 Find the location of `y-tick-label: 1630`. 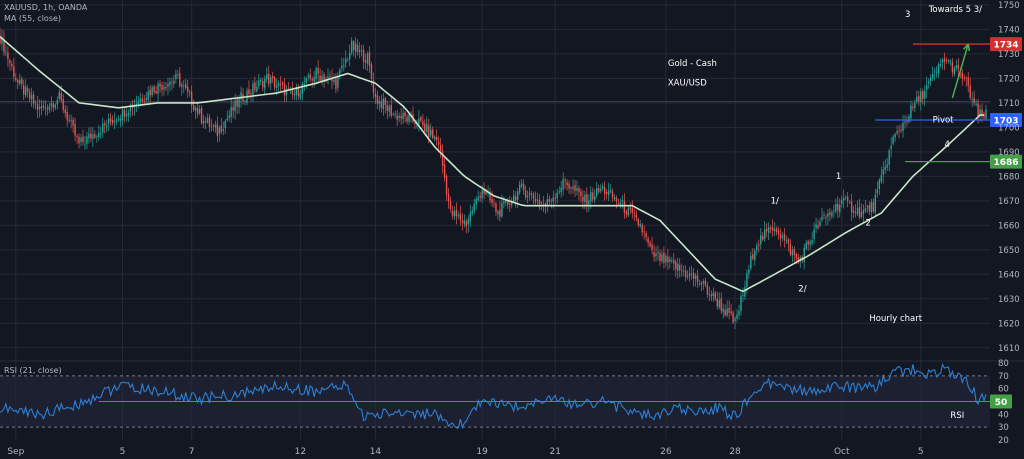

y-tick-label: 1630 is located at coordinates (1009, 300).